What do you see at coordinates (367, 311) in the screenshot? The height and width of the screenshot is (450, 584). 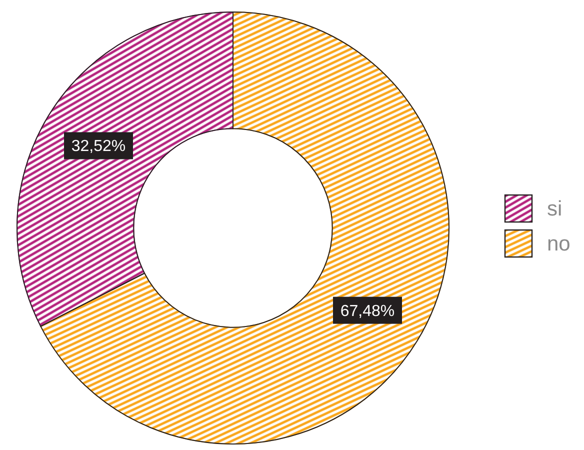 I see `data-label: 67,48%` at bounding box center [367, 311].